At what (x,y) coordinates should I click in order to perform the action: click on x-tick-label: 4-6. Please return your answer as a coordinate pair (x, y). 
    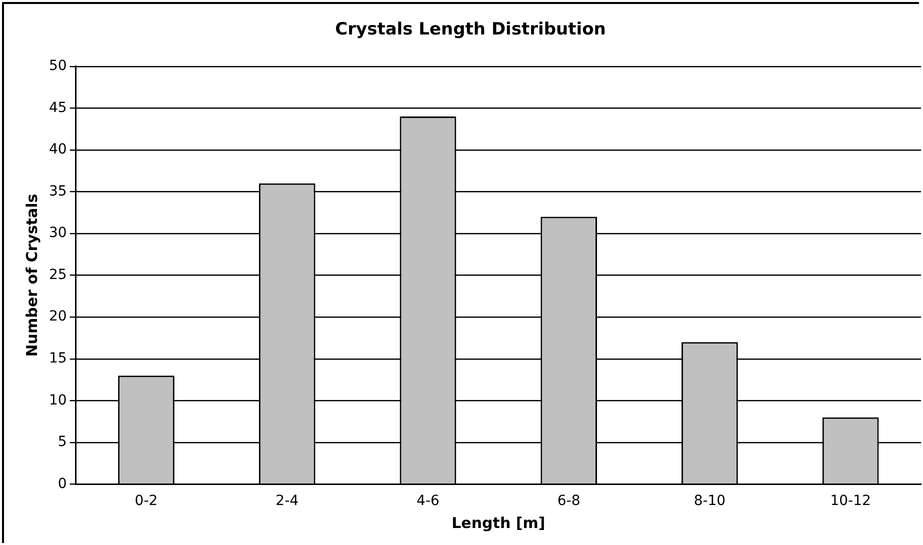
    Looking at the image, I should click on (428, 501).